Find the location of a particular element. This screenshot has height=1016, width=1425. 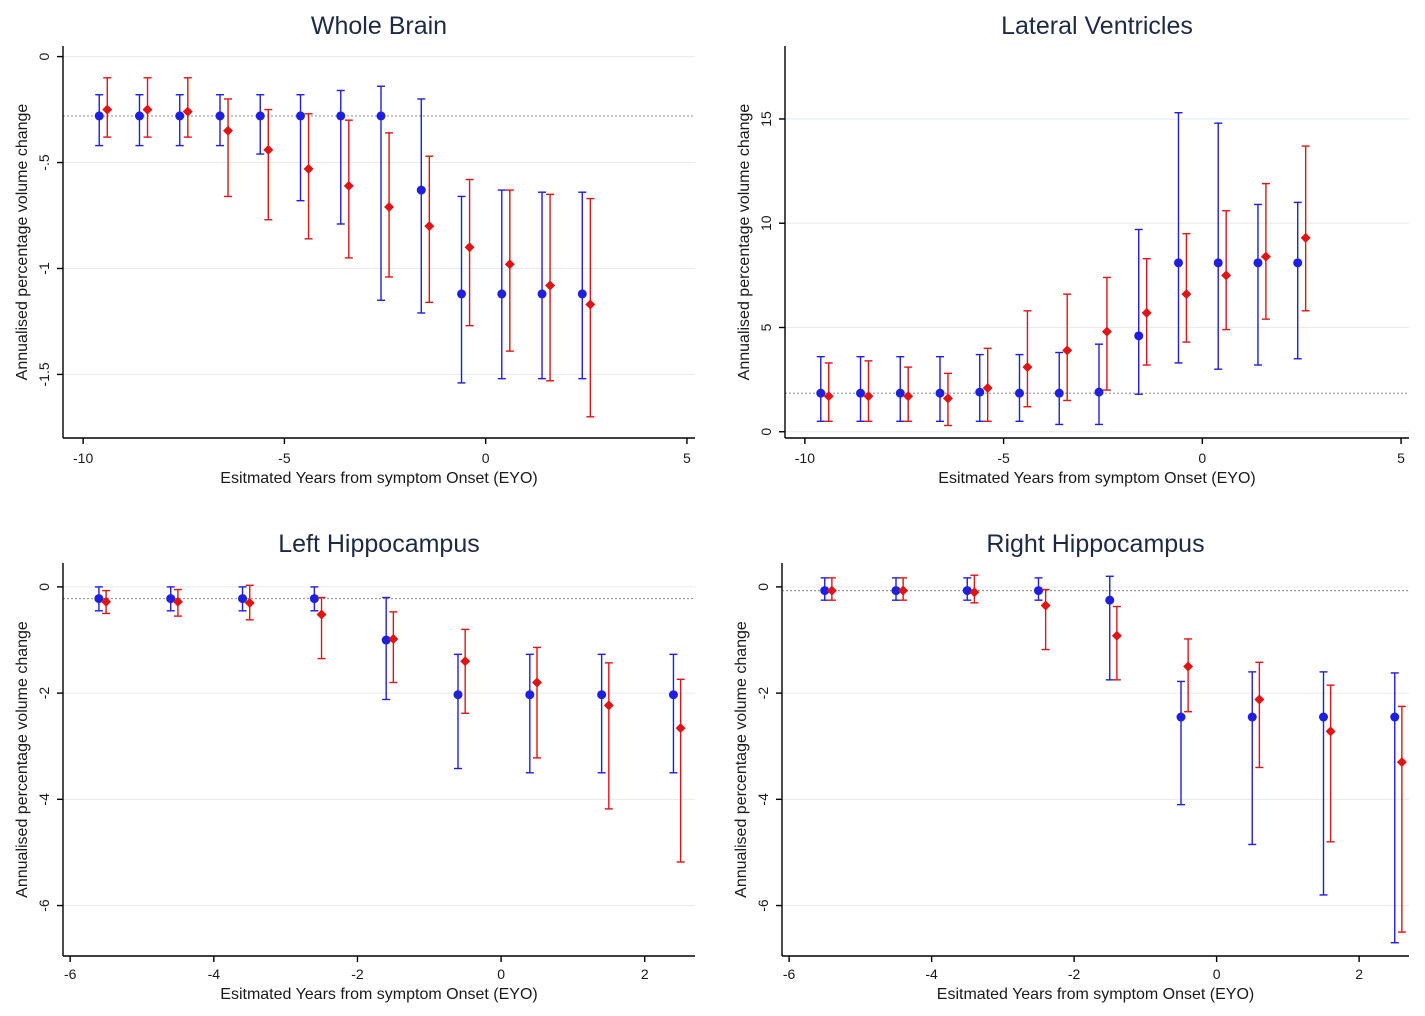

y-tick-label: 10 is located at coordinates (766, 223).